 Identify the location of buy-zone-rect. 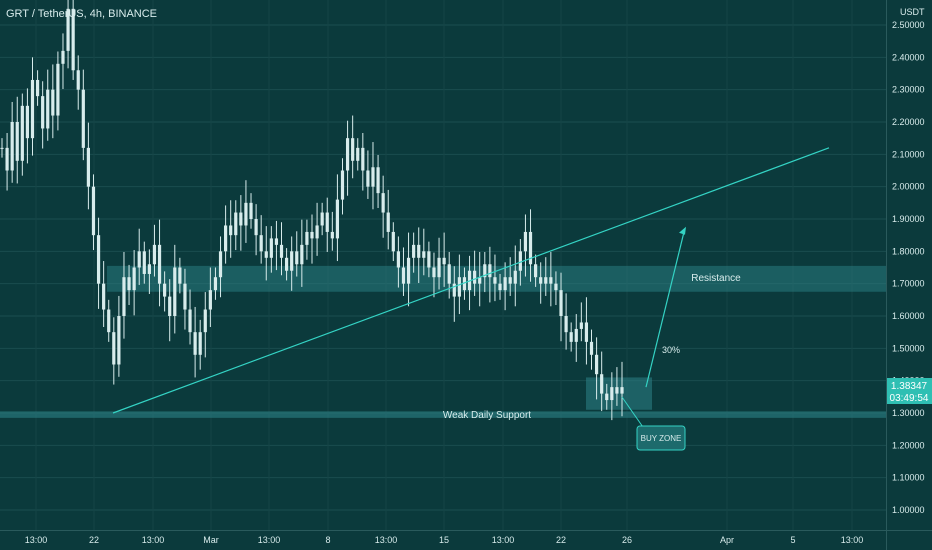
(619, 393).